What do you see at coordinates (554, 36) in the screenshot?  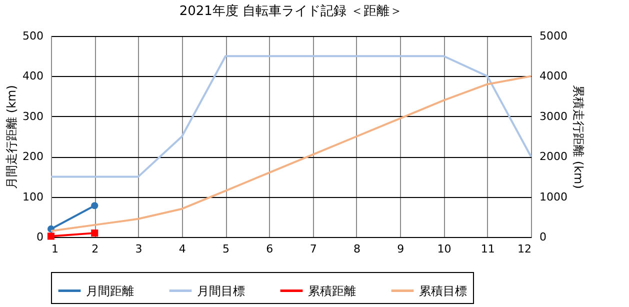 I see `y2-tick-label: 5000` at bounding box center [554, 36].